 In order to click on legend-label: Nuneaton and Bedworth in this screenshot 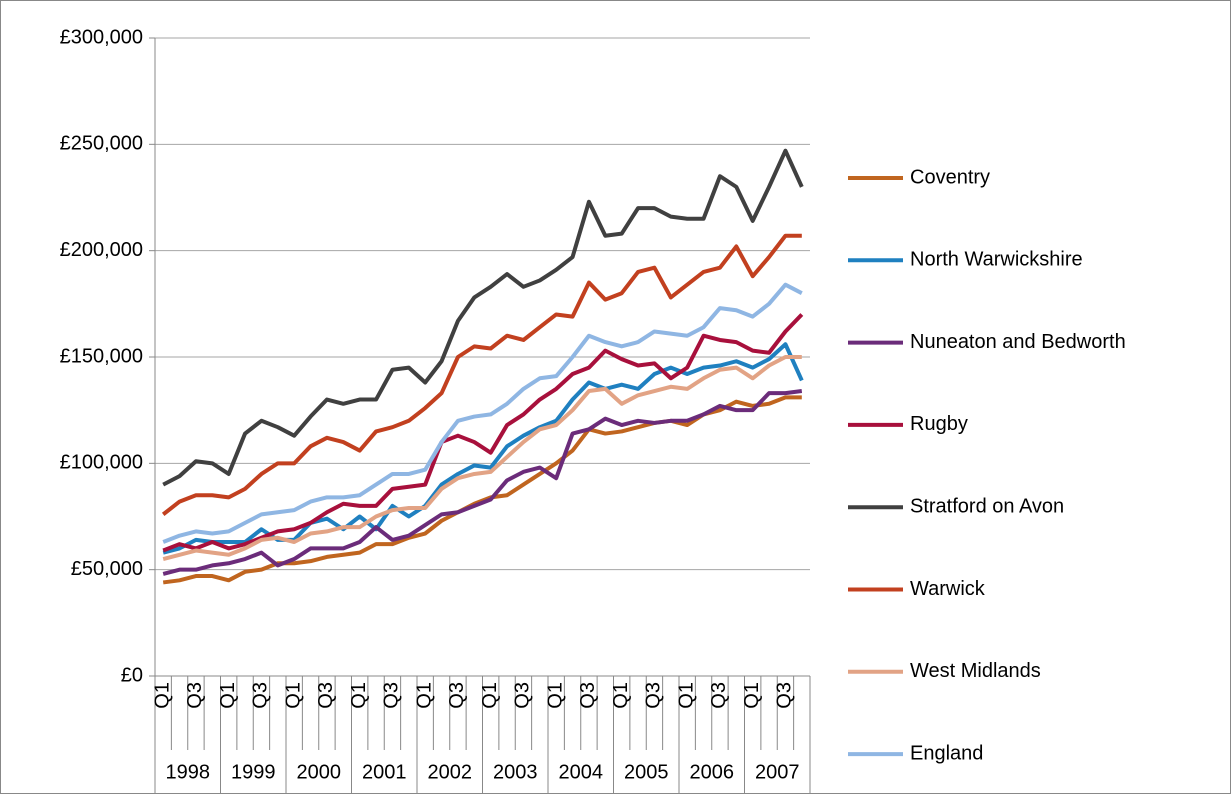, I will do `click(1018, 342)`.